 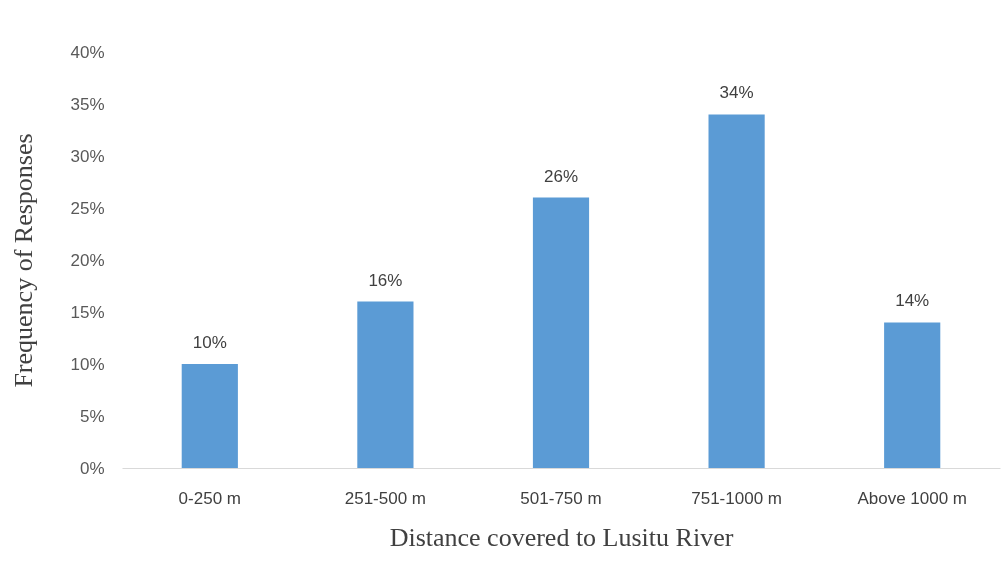 What do you see at coordinates (561, 176) in the screenshot?
I see `data-label: 26%` at bounding box center [561, 176].